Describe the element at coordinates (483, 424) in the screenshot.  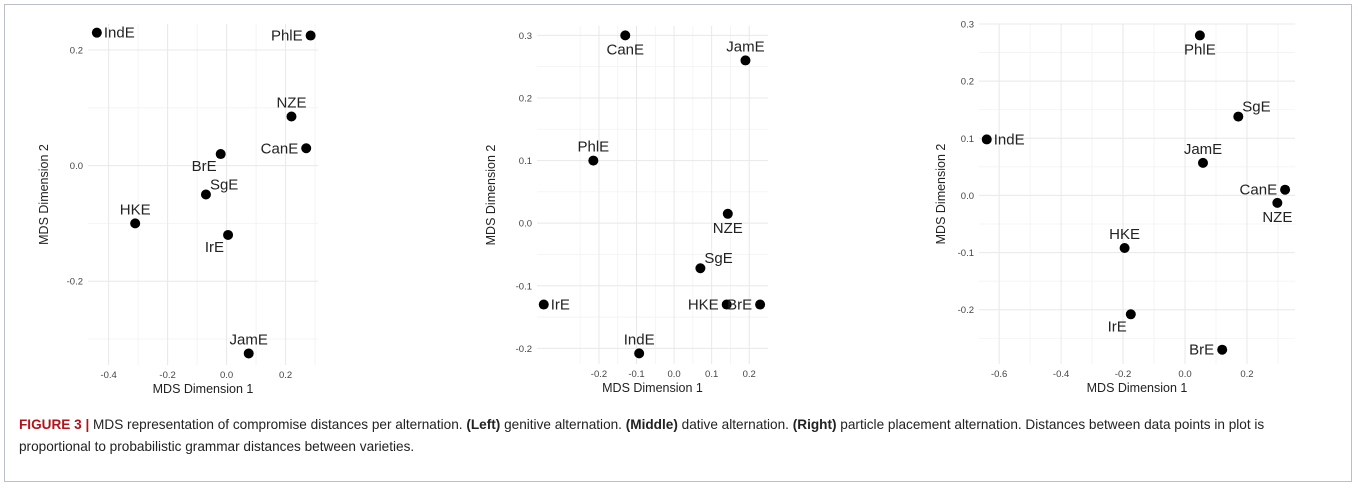
I see `caption-left-label: (Left)` at that location.